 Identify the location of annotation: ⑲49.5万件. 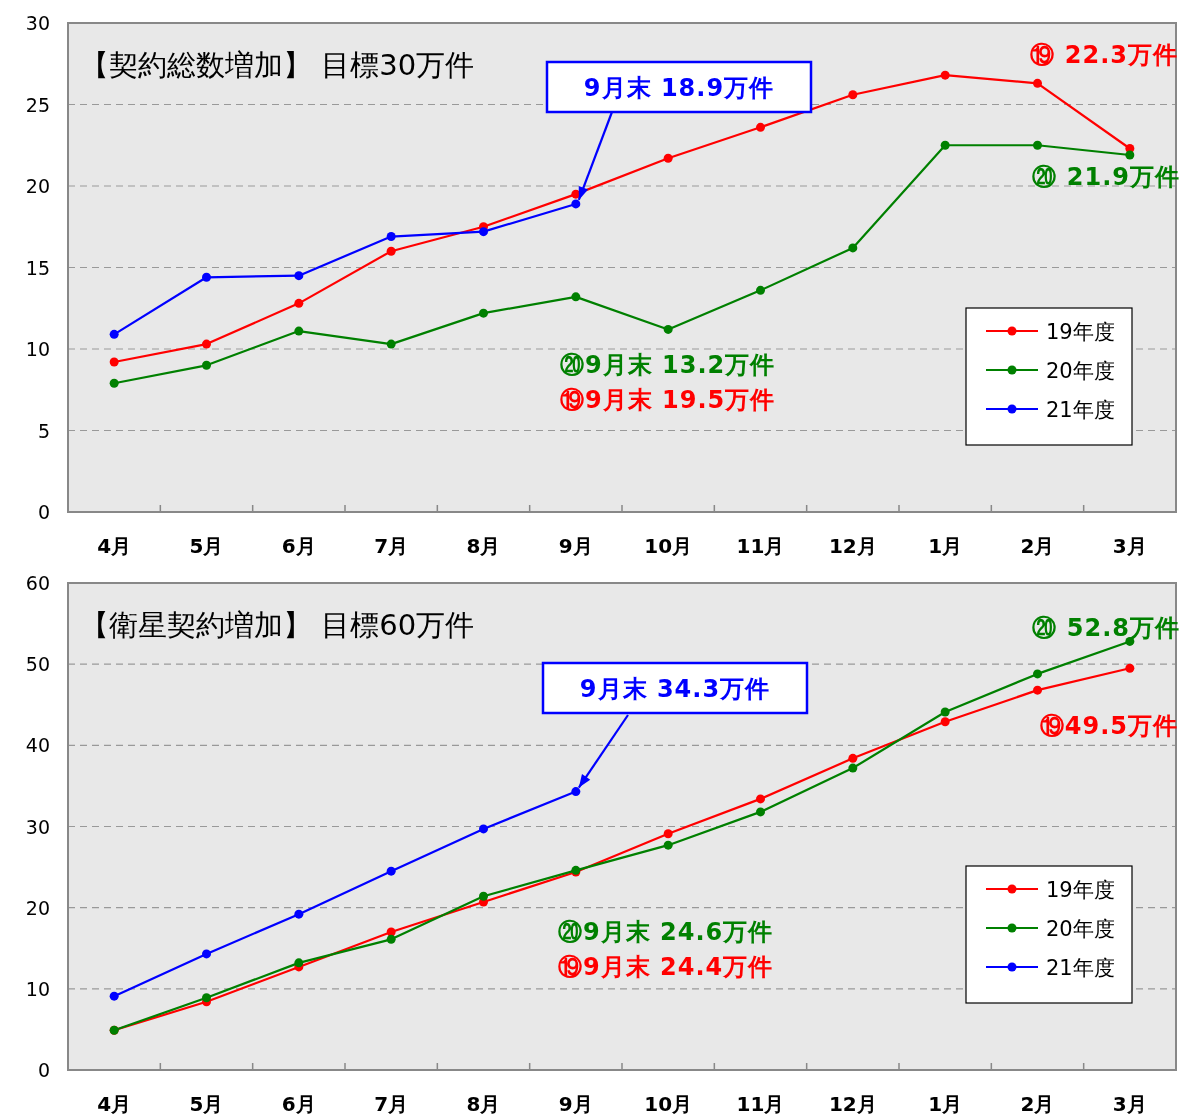
(1108, 726).